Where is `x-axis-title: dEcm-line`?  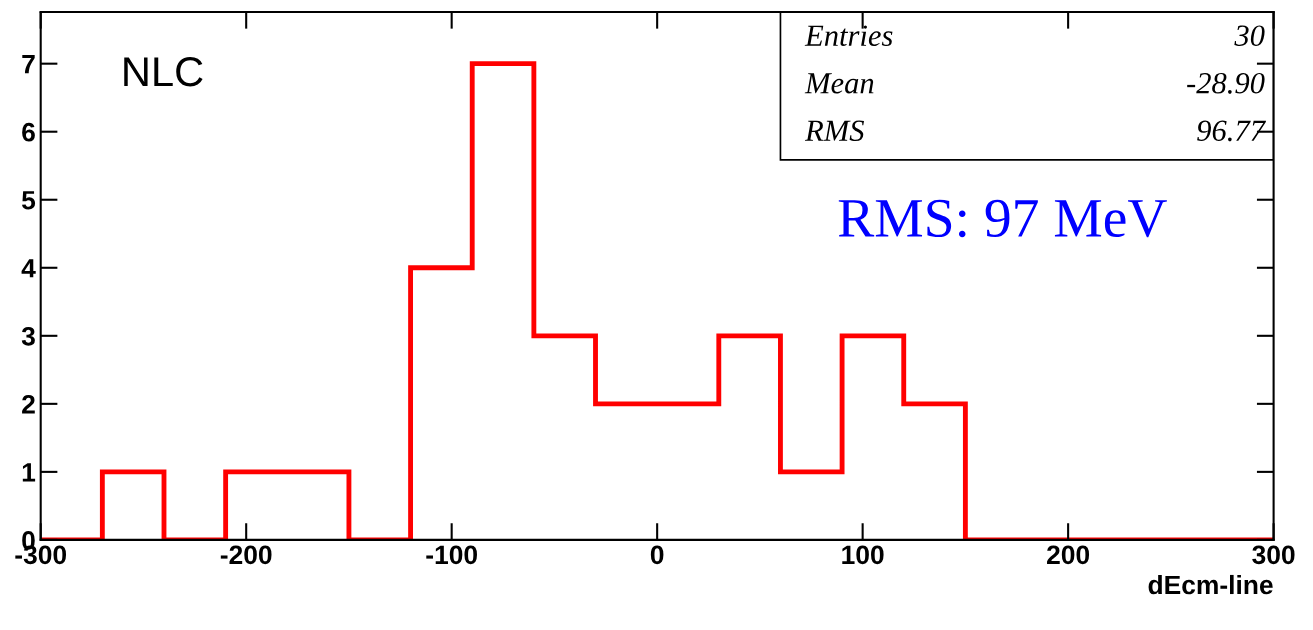
x-axis-title: dEcm-line is located at coordinates (1210, 584).